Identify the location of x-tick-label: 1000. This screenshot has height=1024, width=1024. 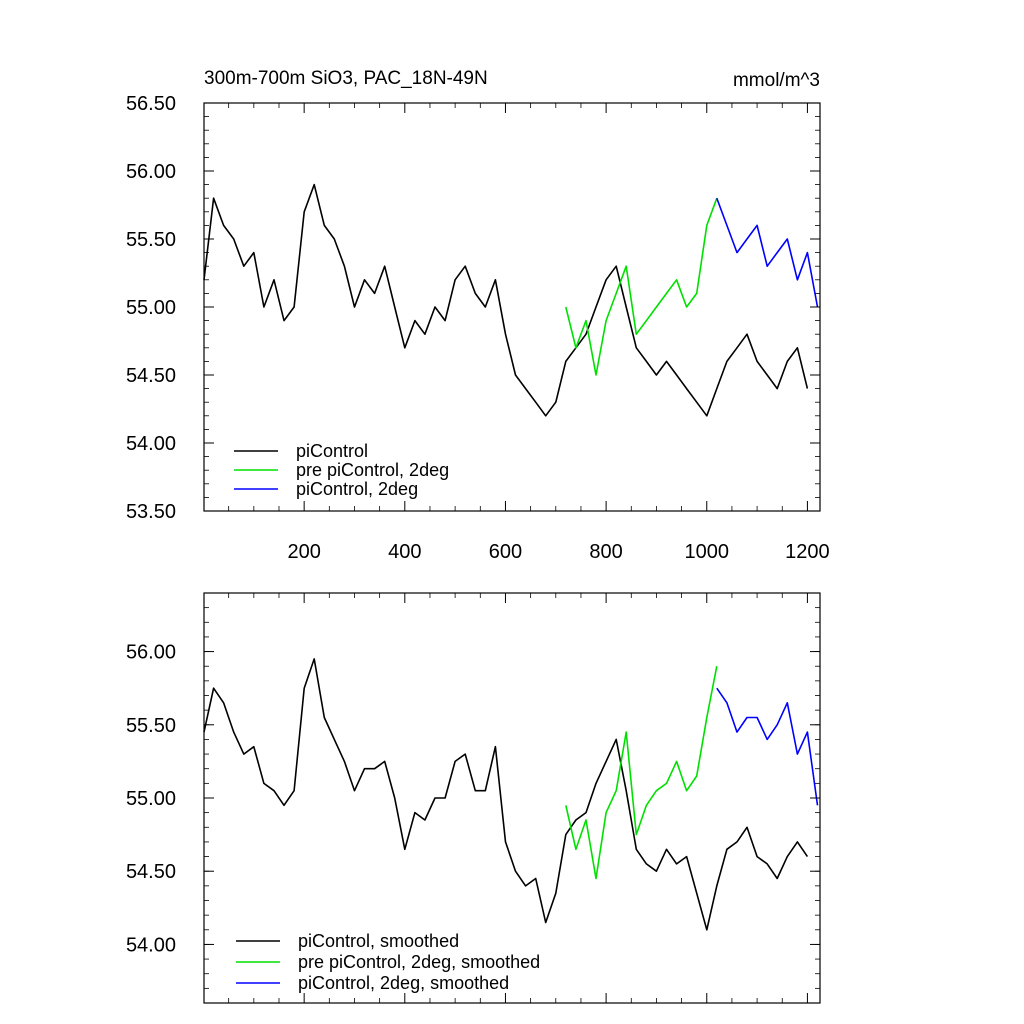
(707, 552).